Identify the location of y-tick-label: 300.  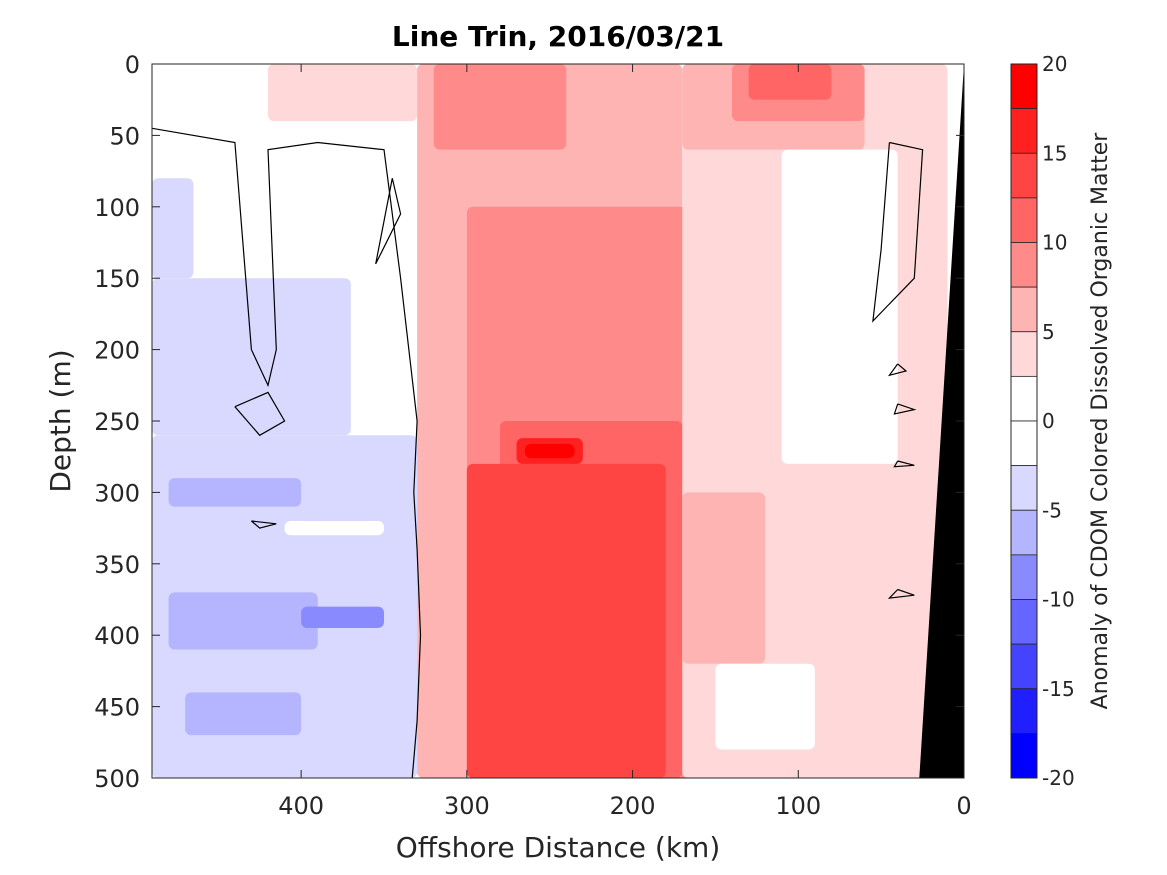
(117, 493).